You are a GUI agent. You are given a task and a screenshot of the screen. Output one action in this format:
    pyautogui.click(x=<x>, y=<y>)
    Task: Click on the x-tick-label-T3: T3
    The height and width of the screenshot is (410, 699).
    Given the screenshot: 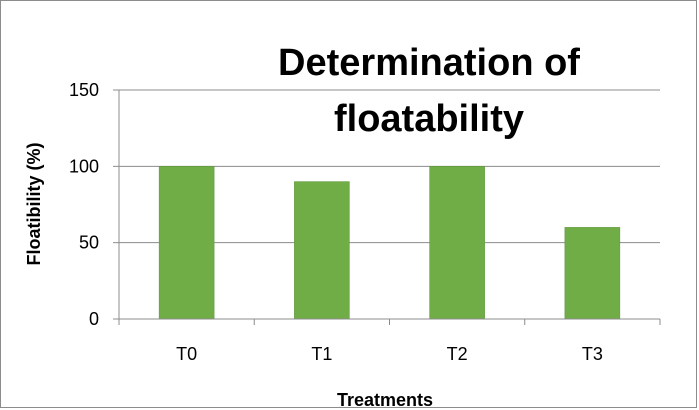 What is the action you would take?
    pyautogui.click(x=592, y=354)
    